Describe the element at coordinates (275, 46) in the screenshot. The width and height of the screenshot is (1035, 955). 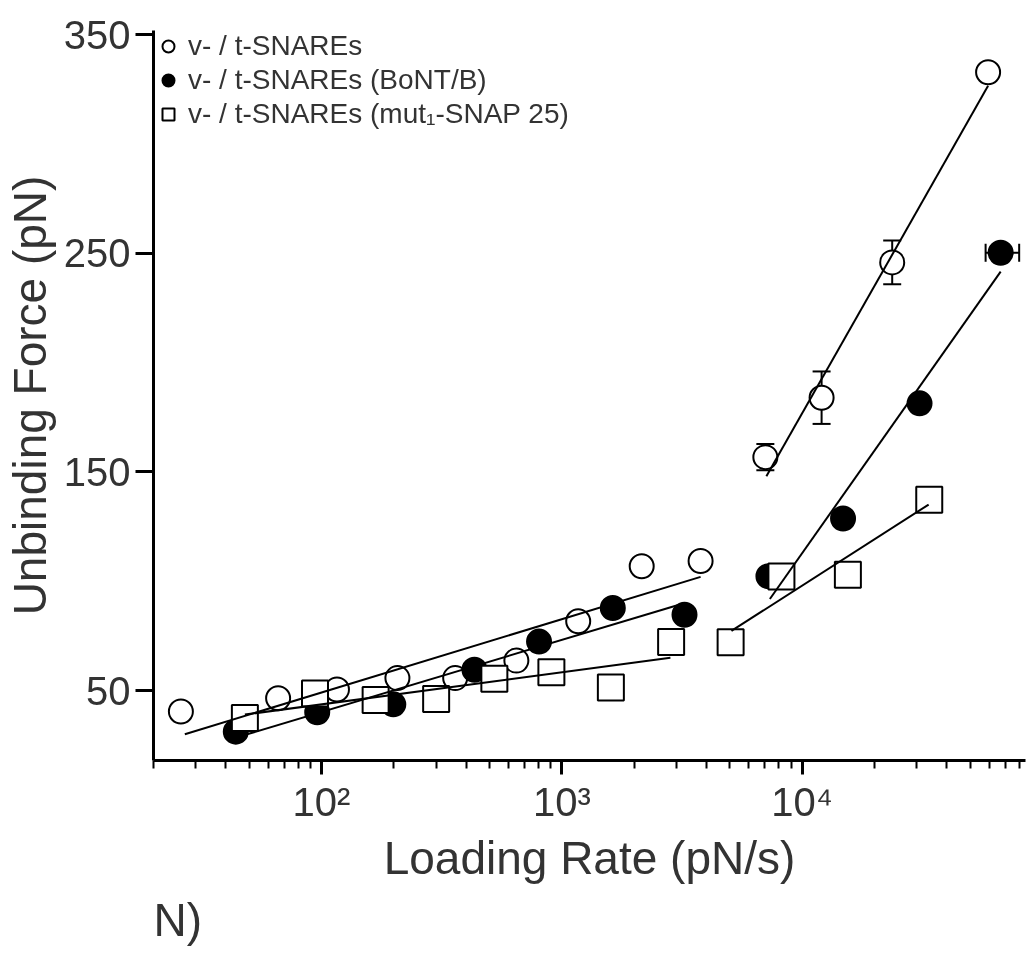
I see `legend-label: v- / t-SNAREs` at that location.